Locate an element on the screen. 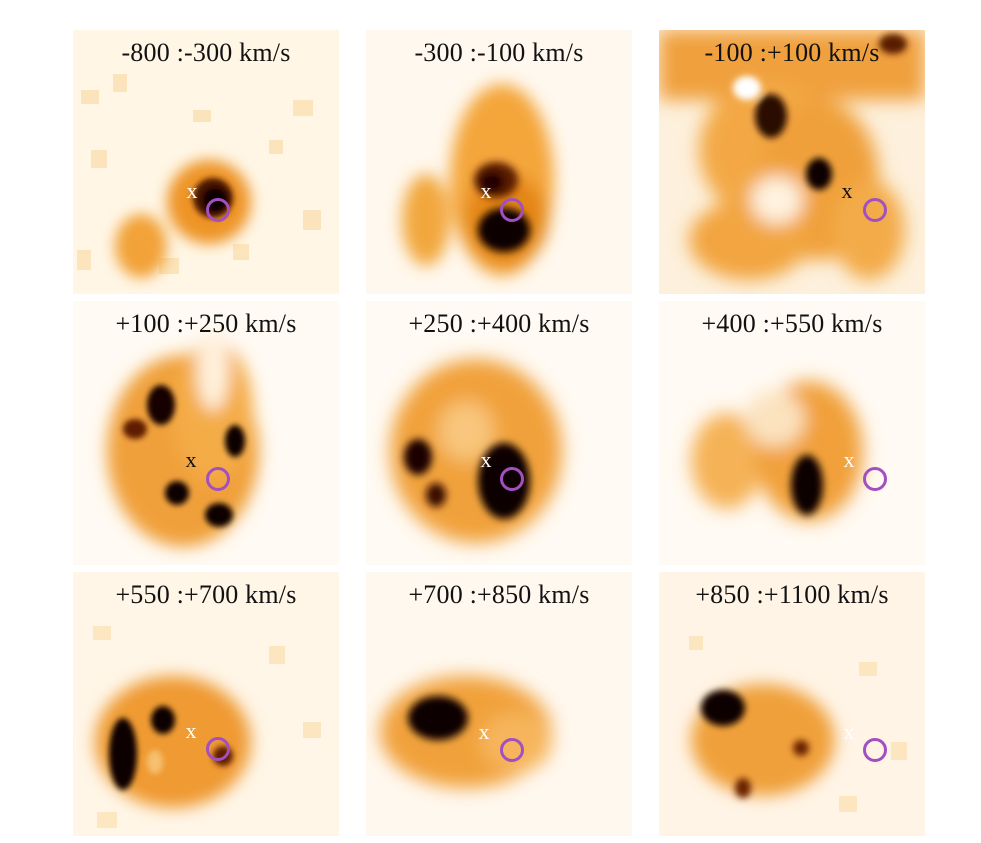 Image resolution: width=981 pixels, height=843 pixels. velocity-range-label: +250 :+400 km/s is located at coordinates (499, 323).